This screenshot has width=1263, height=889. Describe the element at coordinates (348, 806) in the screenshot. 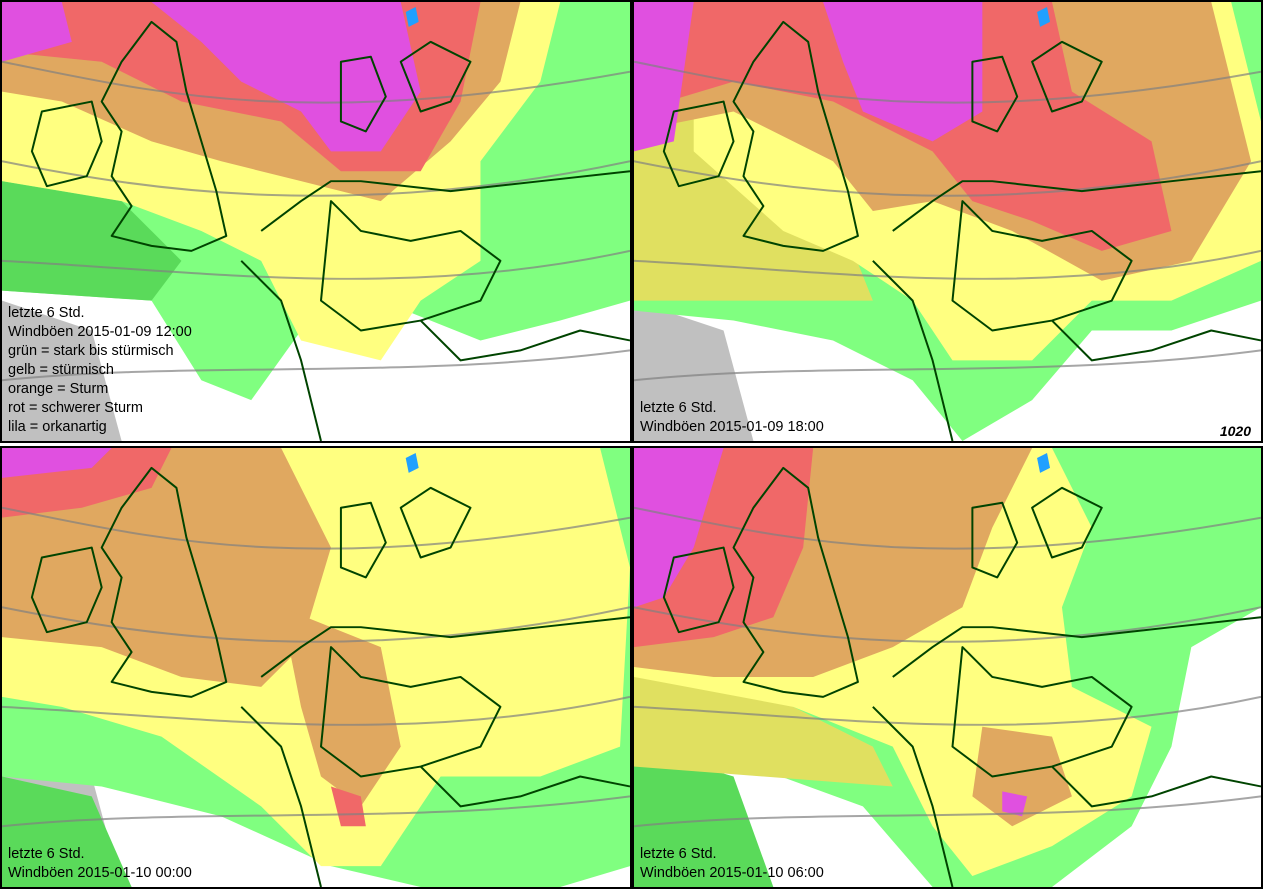

I see `red-gust-area` at that location.